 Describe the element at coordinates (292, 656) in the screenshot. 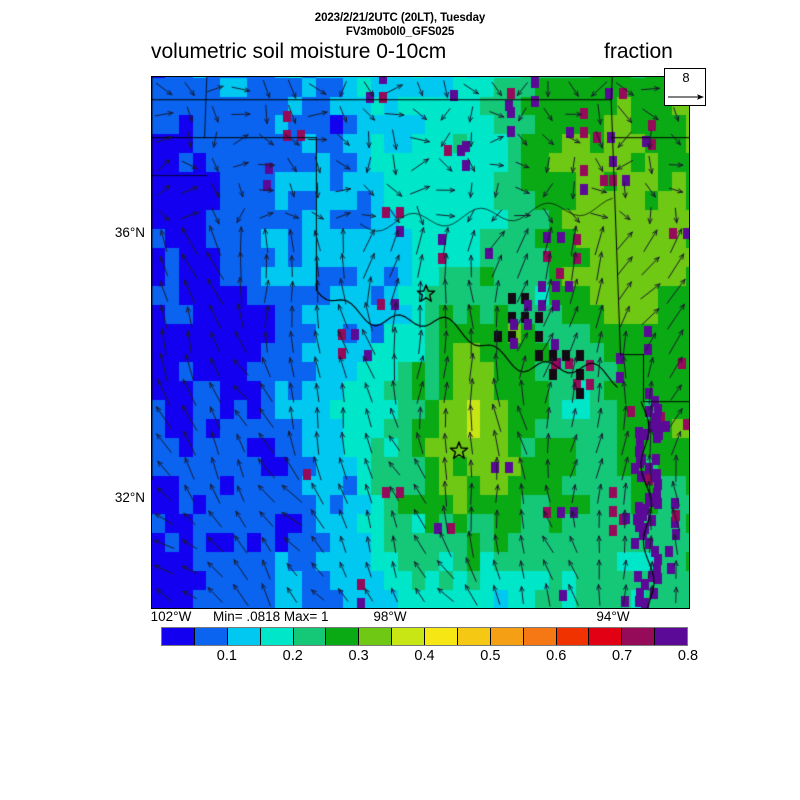

I see `colorbar-tick-0.2: 0.2` at that location.